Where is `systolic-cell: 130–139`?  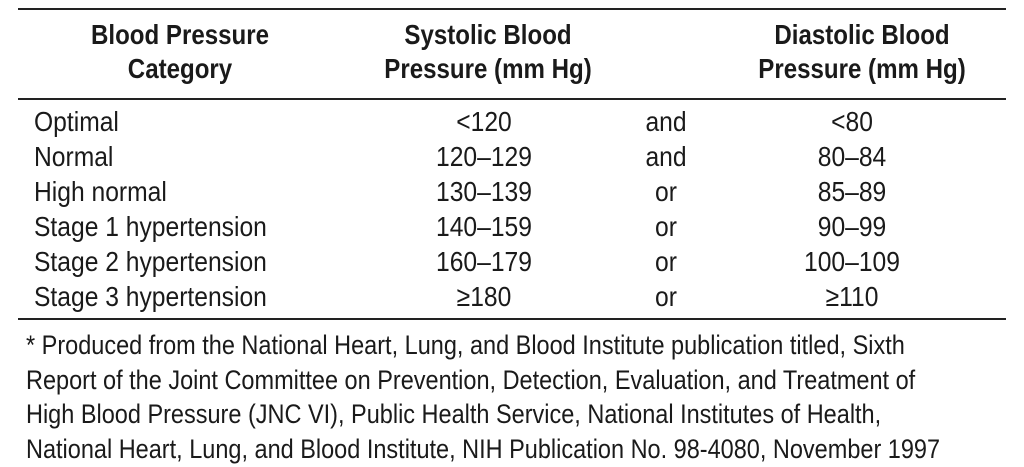
systolic-cell: 130–139 is located at coordinates (484, 191).